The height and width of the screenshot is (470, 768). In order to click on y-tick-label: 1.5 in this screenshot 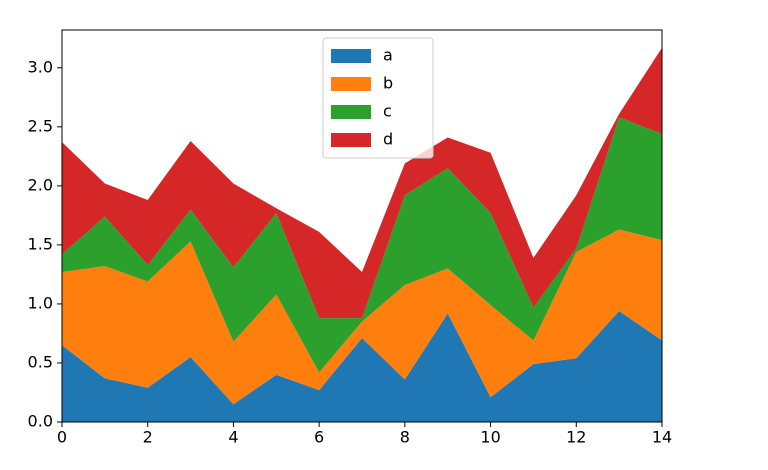, I will do `click(40, 243)`.